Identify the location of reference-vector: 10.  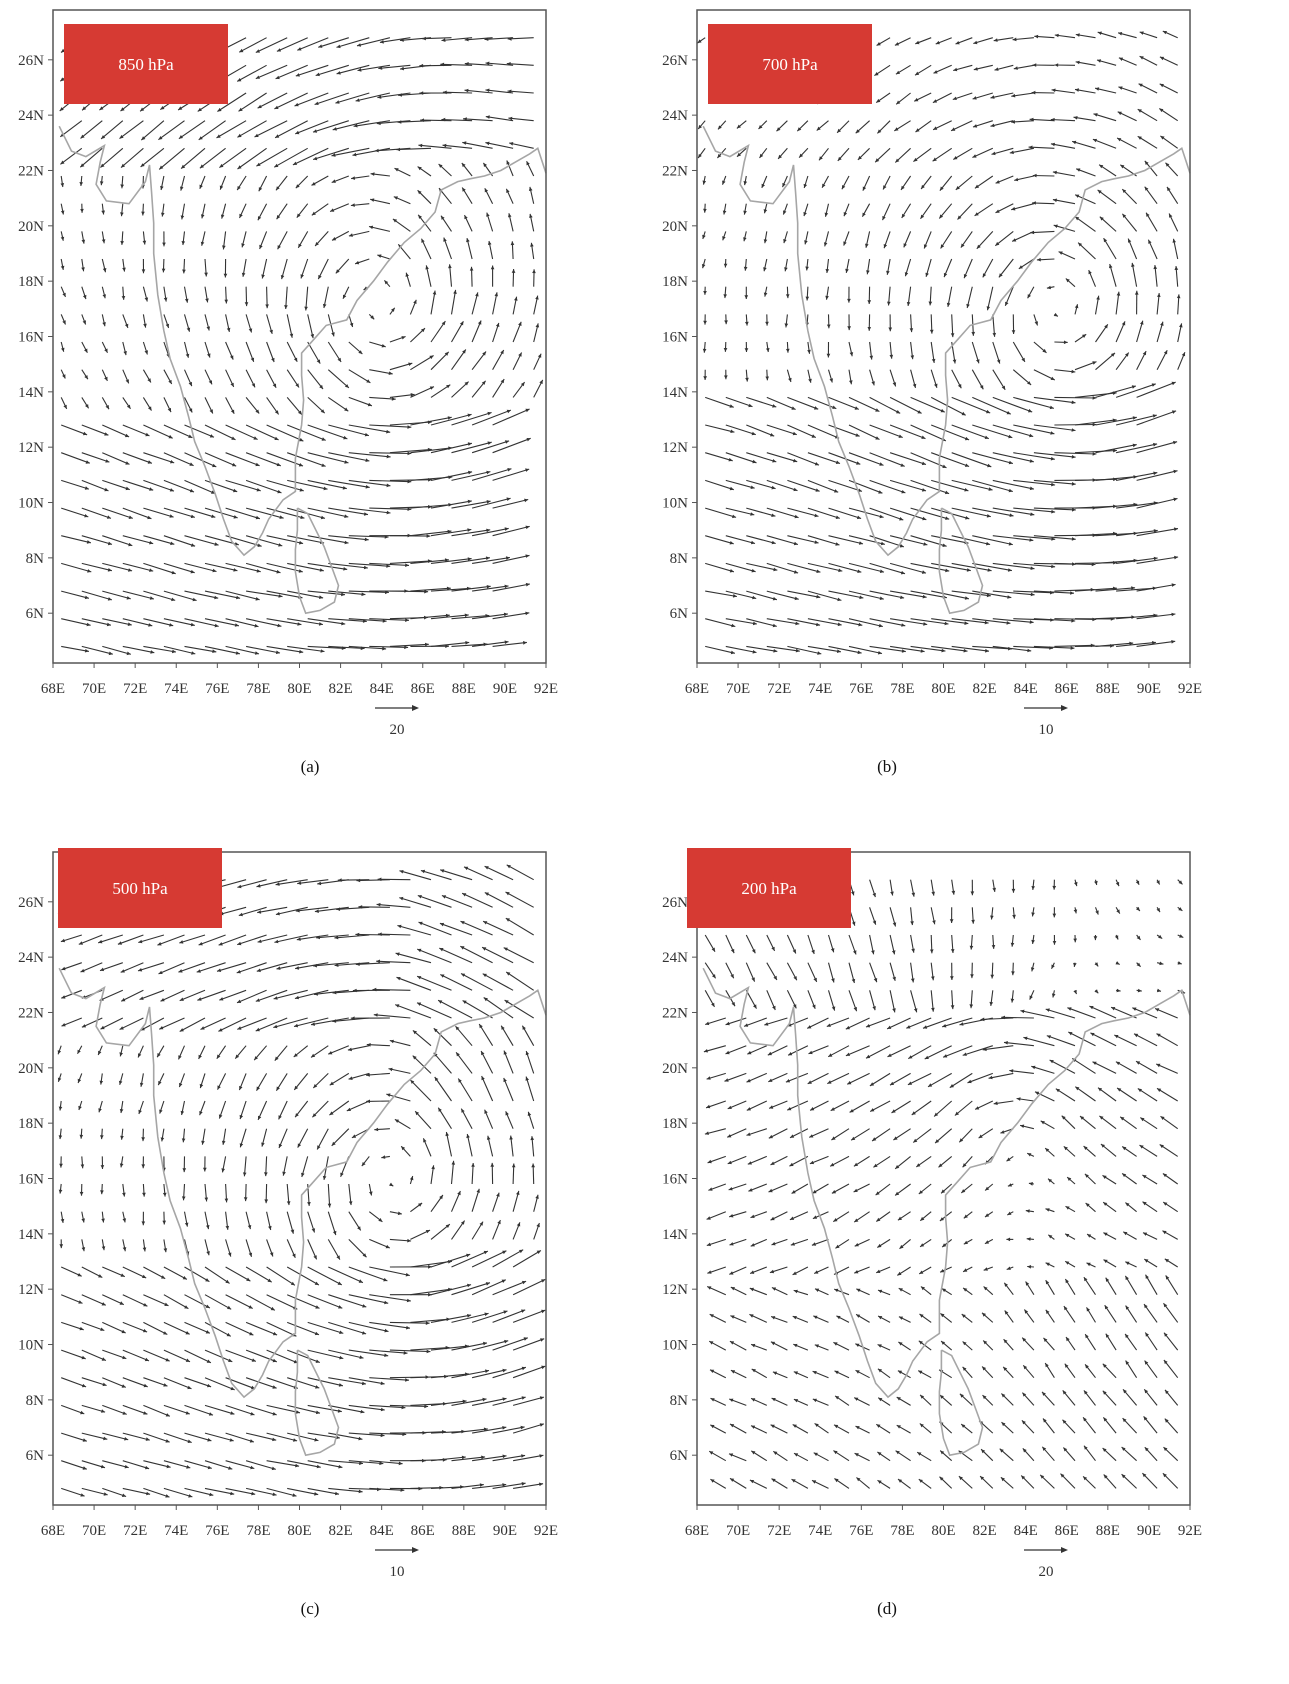
(397, 1563).